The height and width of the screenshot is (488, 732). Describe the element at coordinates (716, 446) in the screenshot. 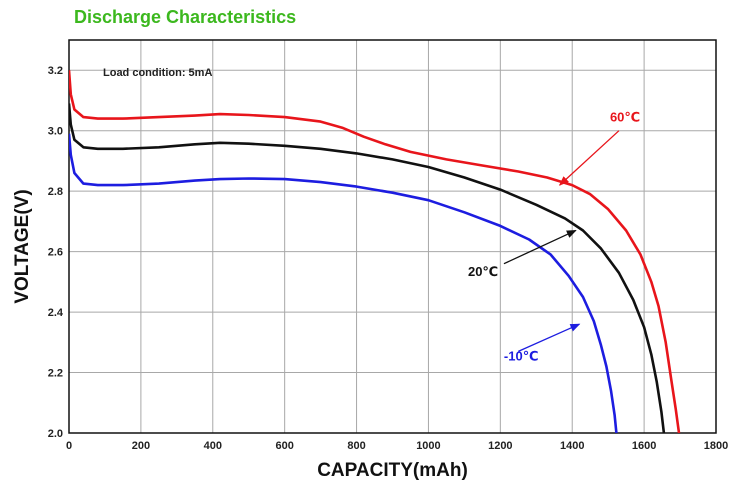

I see `x-tick-label: 1800` at that location.